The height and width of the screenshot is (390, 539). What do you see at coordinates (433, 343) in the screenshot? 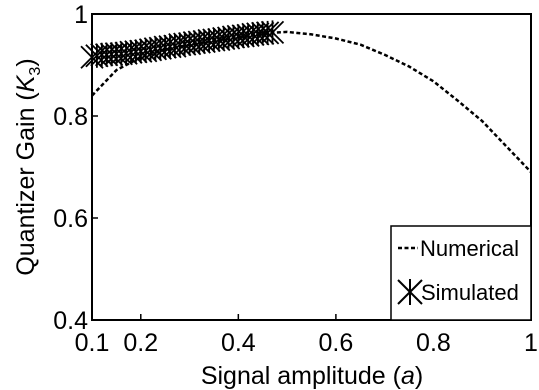
I see `x-tick-label: 0.8` at bounding box center [433, 343].